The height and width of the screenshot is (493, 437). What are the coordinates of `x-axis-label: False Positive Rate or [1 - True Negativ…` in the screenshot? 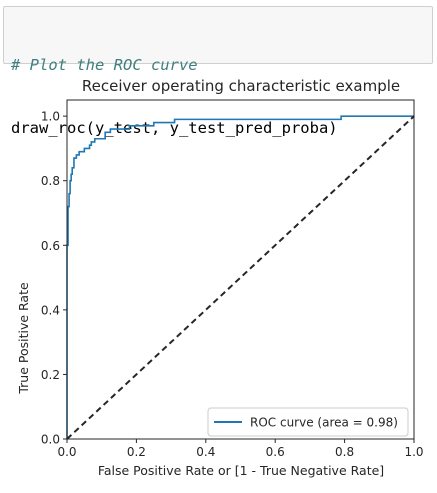 It's located at (241, 470).